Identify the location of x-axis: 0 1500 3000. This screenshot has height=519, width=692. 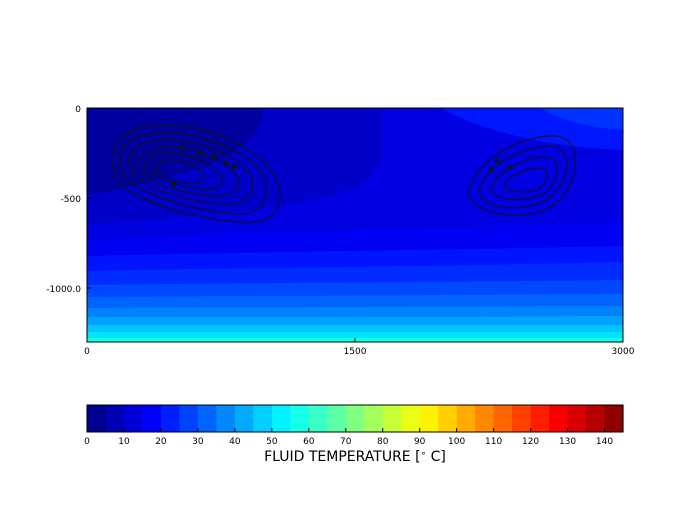
(359, 347).